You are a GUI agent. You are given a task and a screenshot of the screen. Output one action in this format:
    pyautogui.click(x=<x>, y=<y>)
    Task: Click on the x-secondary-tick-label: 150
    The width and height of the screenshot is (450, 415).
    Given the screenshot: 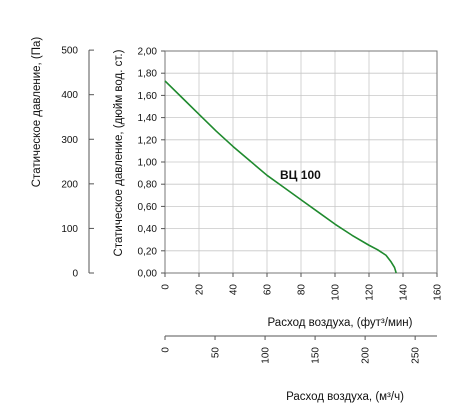 What is the action you would take?
    pyautogui.click(x=316, y=355)
    